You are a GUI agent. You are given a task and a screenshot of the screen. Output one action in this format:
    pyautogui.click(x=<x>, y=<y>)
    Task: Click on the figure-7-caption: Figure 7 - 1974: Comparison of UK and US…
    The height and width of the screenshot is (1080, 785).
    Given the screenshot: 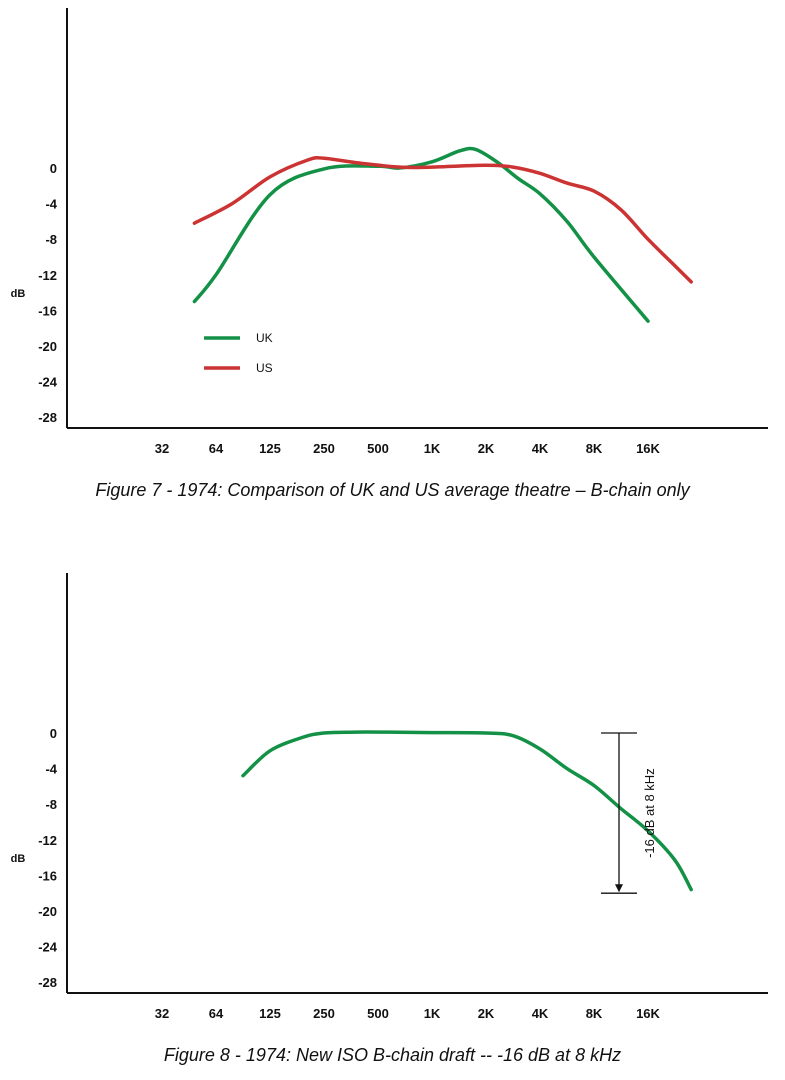 What is the action you would take?
    pyautogui.click(x=392, y=490)
    